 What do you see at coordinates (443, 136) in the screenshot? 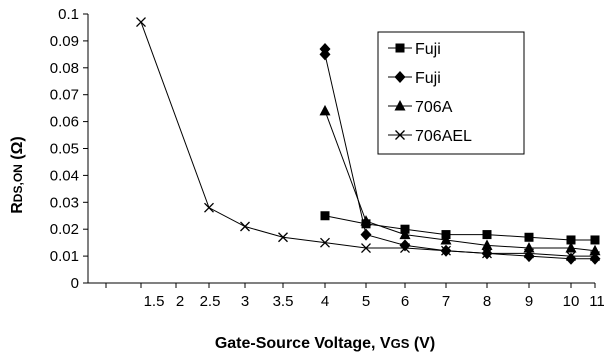
I see `legend-label: 706AEL` at bounding box center [443, 136].